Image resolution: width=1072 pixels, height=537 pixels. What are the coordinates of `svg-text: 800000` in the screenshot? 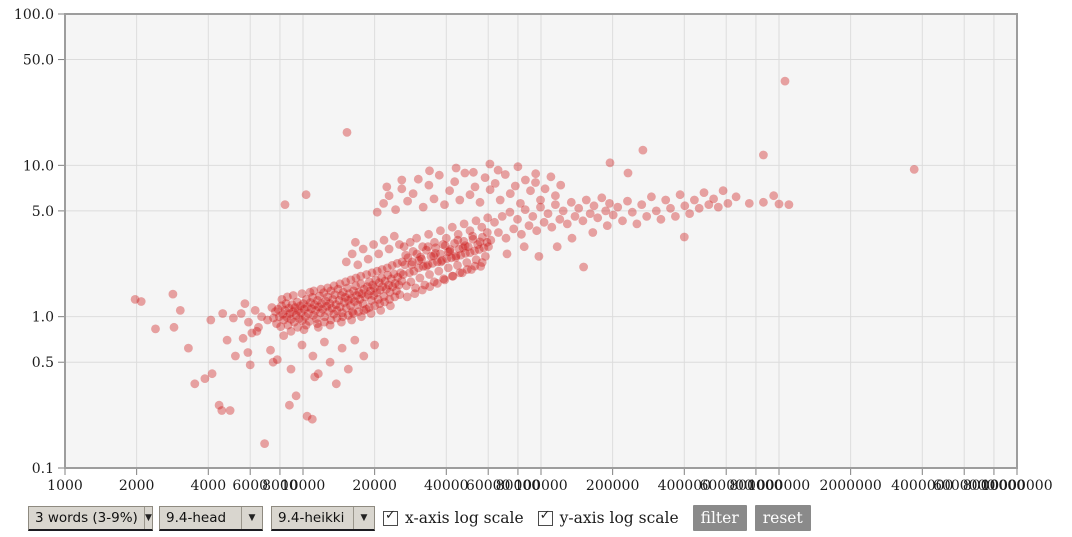 It's located at (755, 486).